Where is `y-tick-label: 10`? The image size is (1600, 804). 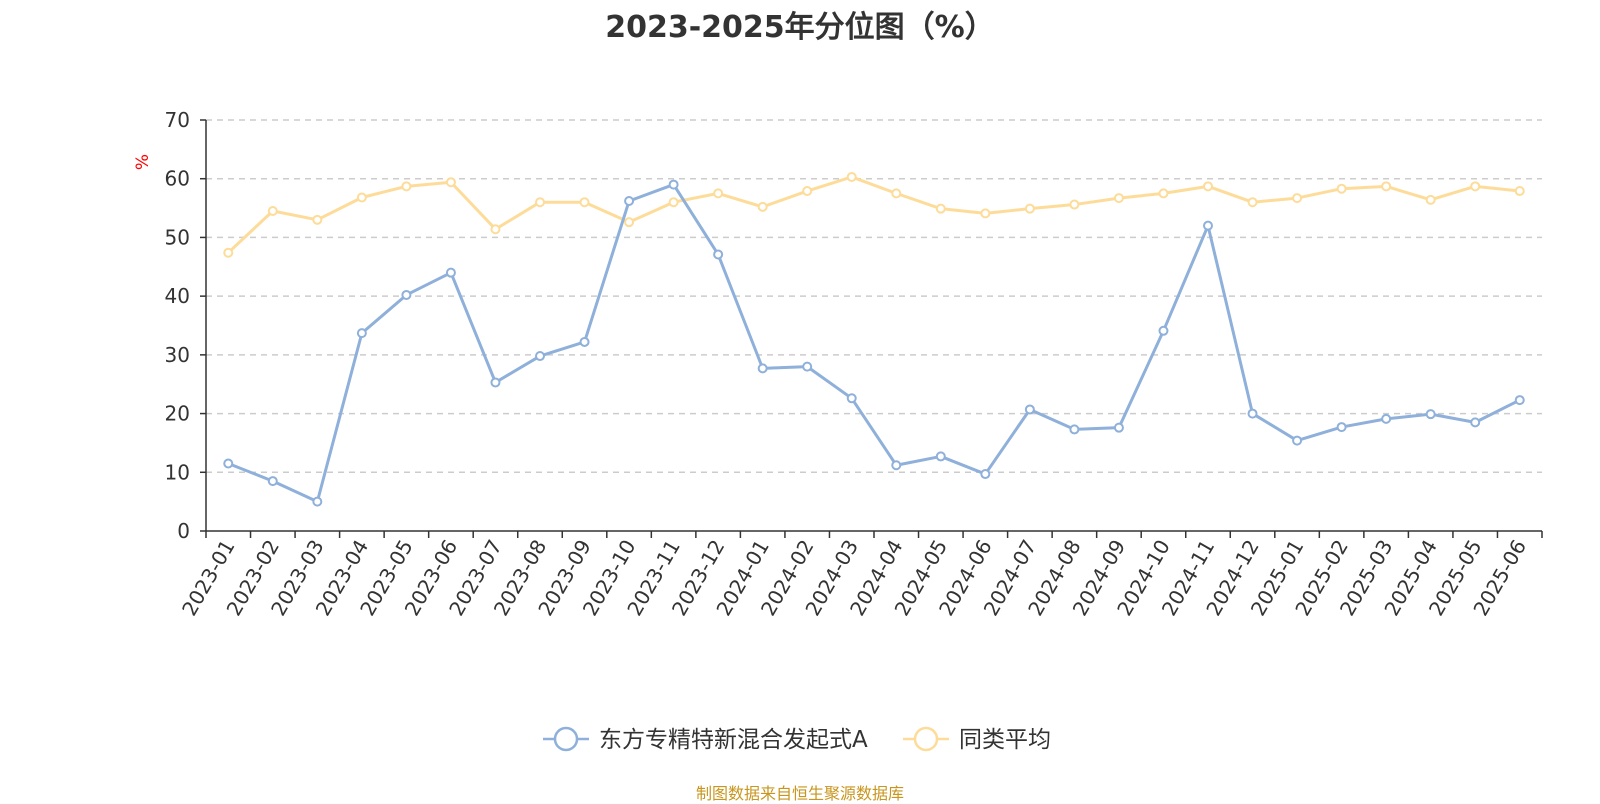 y-tick-label: 10 is located at coordinates (177, 472).